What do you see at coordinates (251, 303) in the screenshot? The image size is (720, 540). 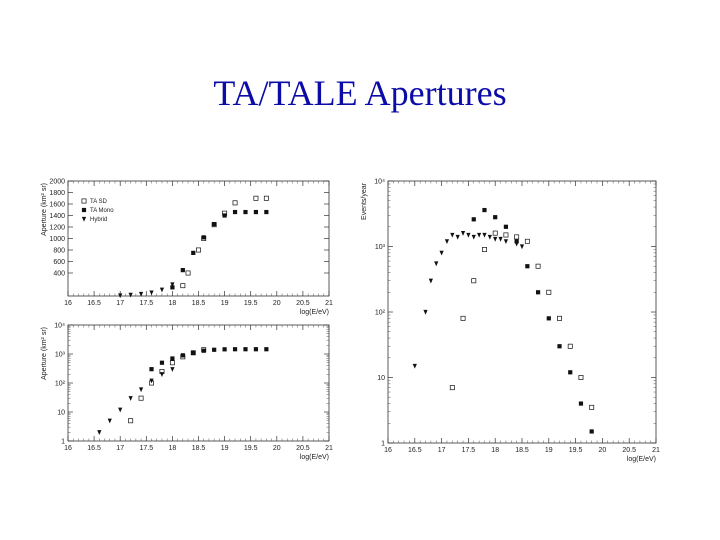 I see `x-tick-label: 19.5` at bounding box center [251, 303].